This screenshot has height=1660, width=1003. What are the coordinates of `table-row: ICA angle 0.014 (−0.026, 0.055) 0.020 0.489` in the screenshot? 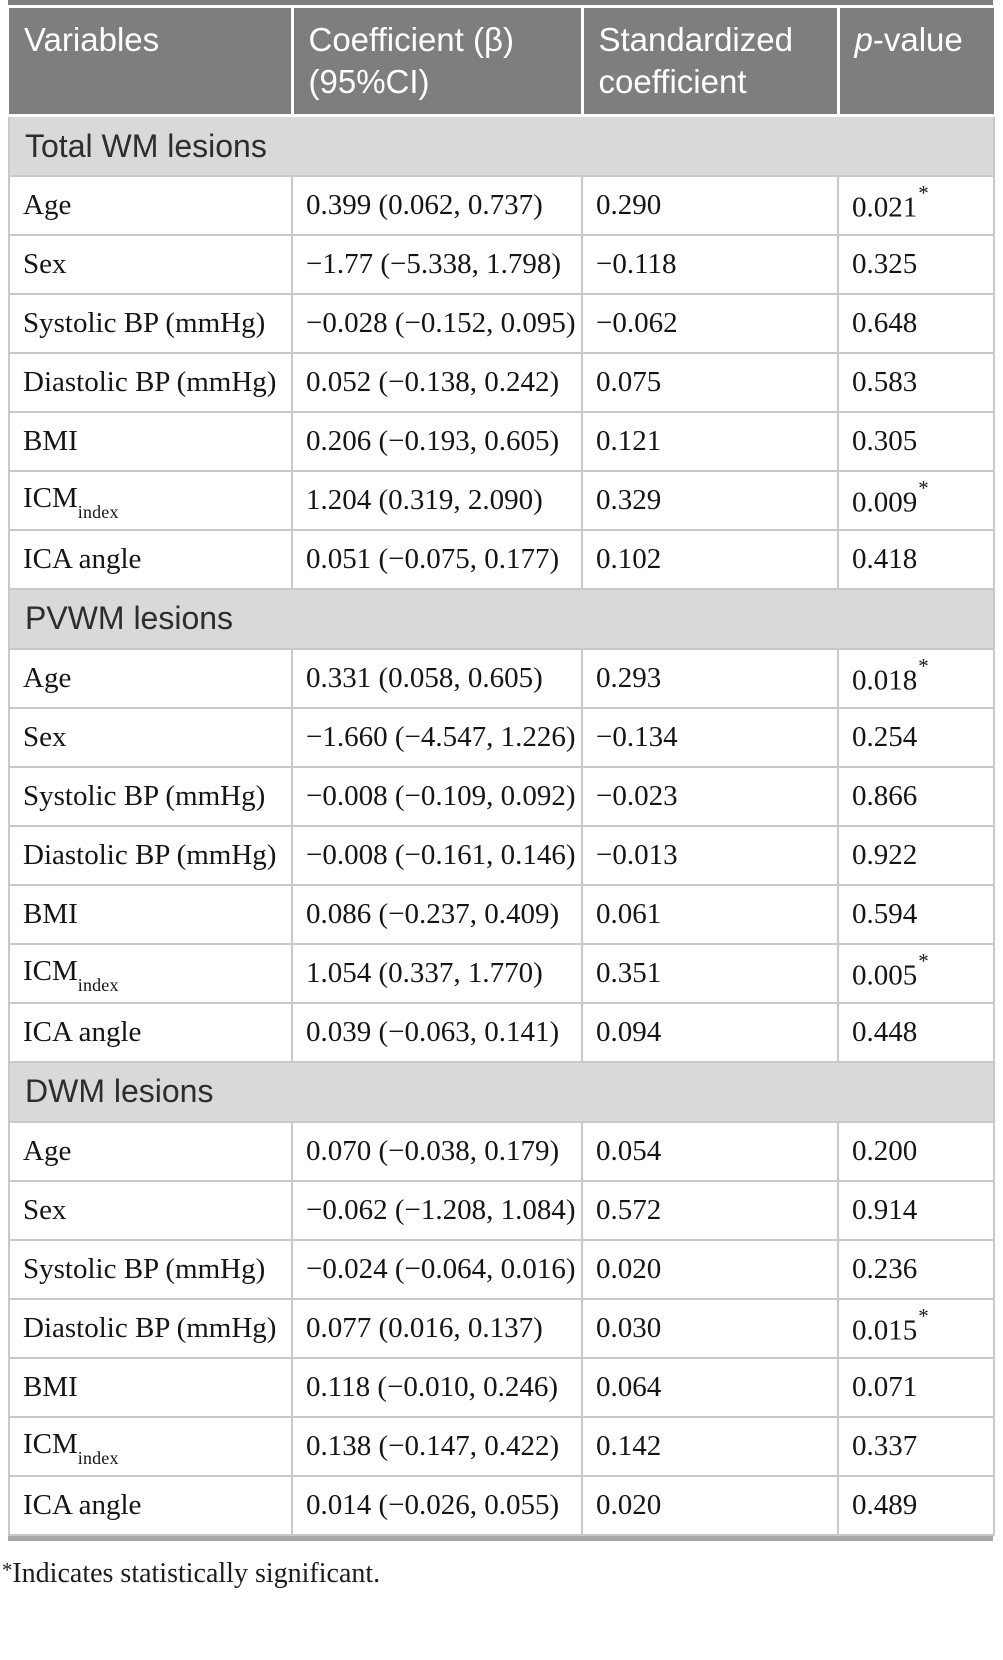 It's located at (501, 1505).